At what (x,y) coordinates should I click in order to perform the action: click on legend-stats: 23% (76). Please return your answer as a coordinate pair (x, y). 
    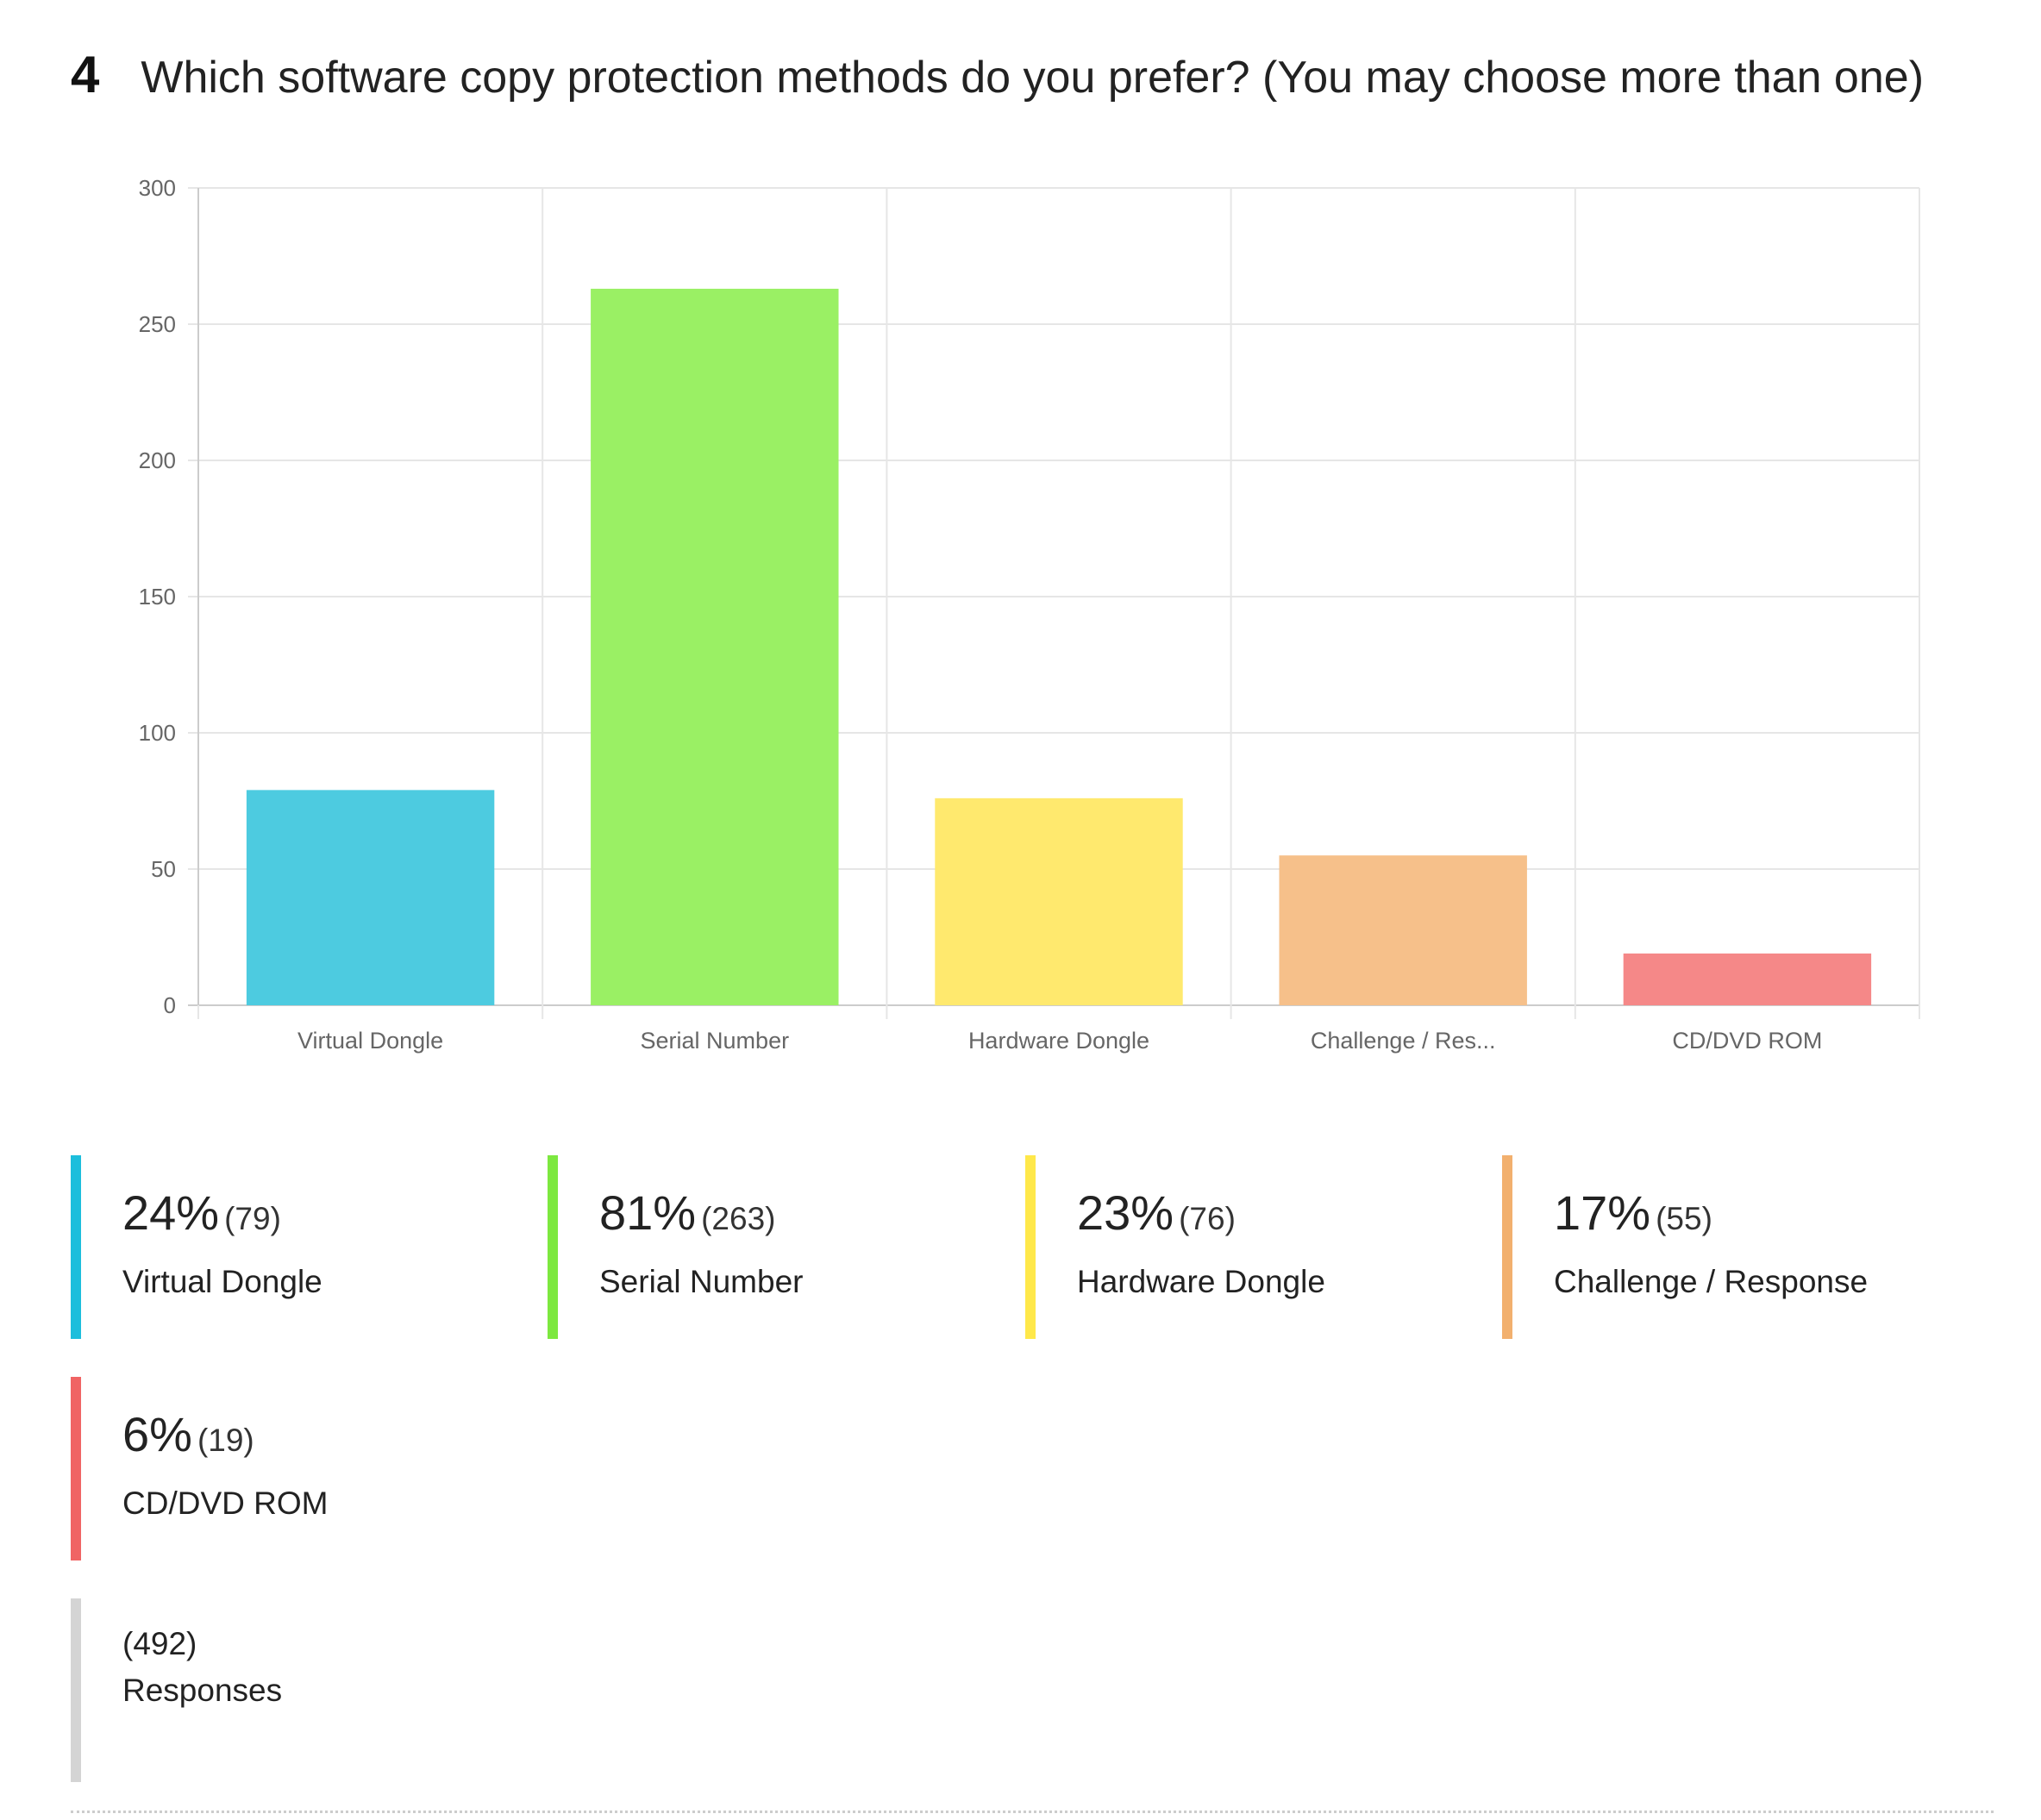
    Looking at the image, I should click on (1156, 1213).